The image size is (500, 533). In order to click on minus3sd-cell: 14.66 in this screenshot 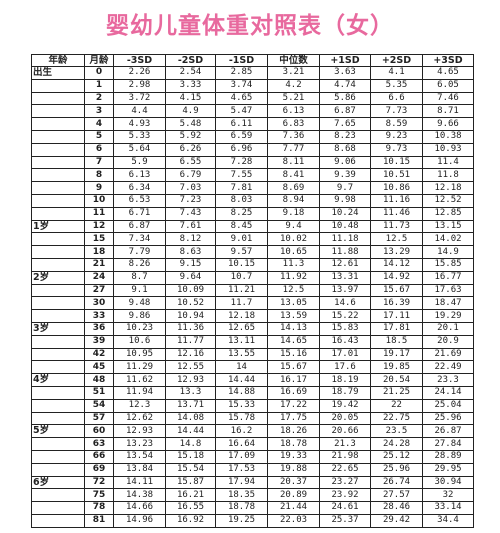, I will do `click(139, 508)`.